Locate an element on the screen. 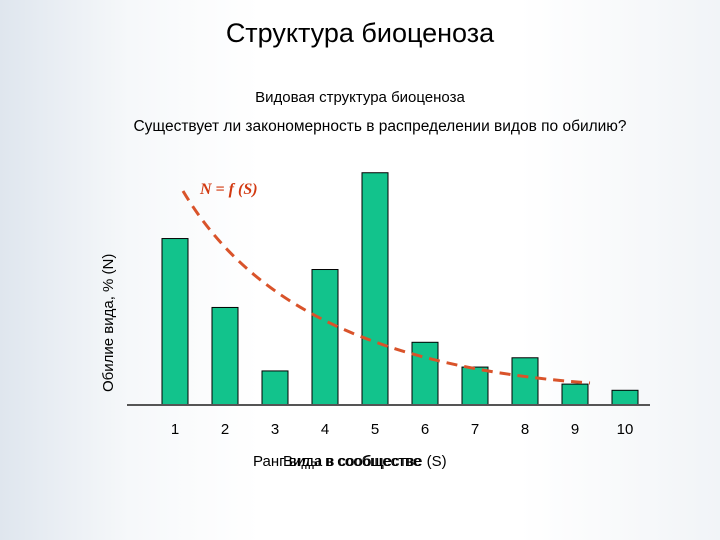  slide-subtitle: Видовая структура биоценоза is located at coordinates (360, 97).